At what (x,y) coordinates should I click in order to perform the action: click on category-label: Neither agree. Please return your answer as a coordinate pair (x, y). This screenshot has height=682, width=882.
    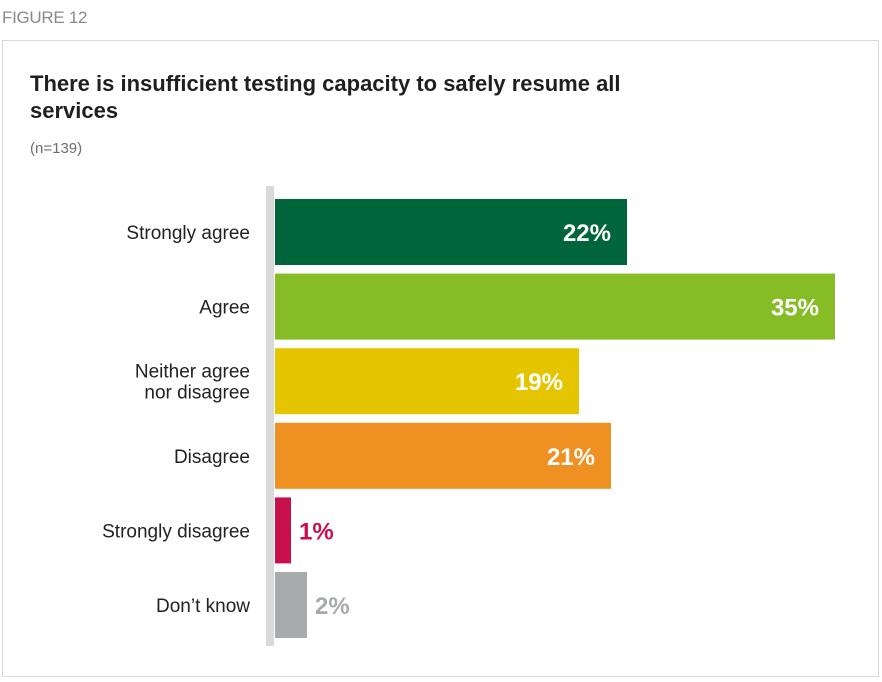
    Looking at the image, I should click on (192, 372).